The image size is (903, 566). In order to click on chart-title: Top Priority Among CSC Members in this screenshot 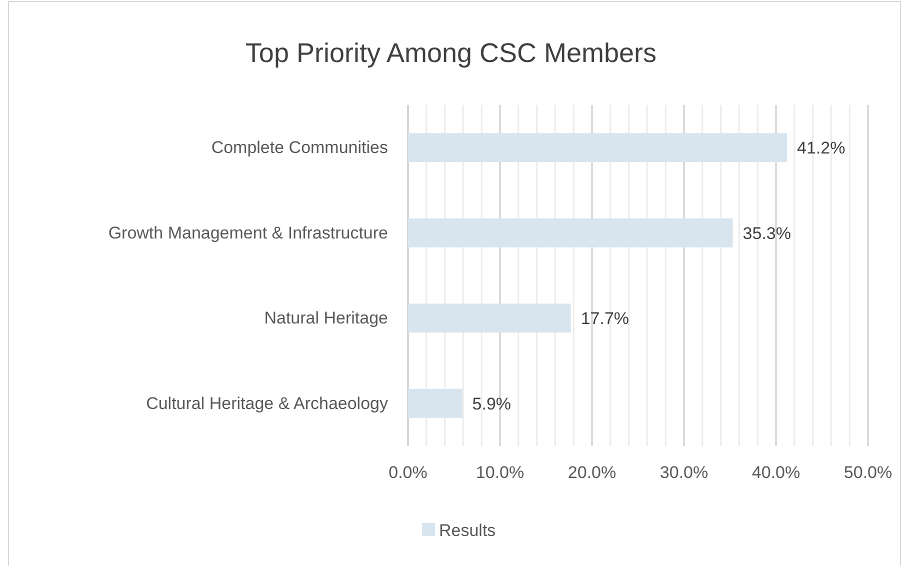, I will do `click(451, 53)`.